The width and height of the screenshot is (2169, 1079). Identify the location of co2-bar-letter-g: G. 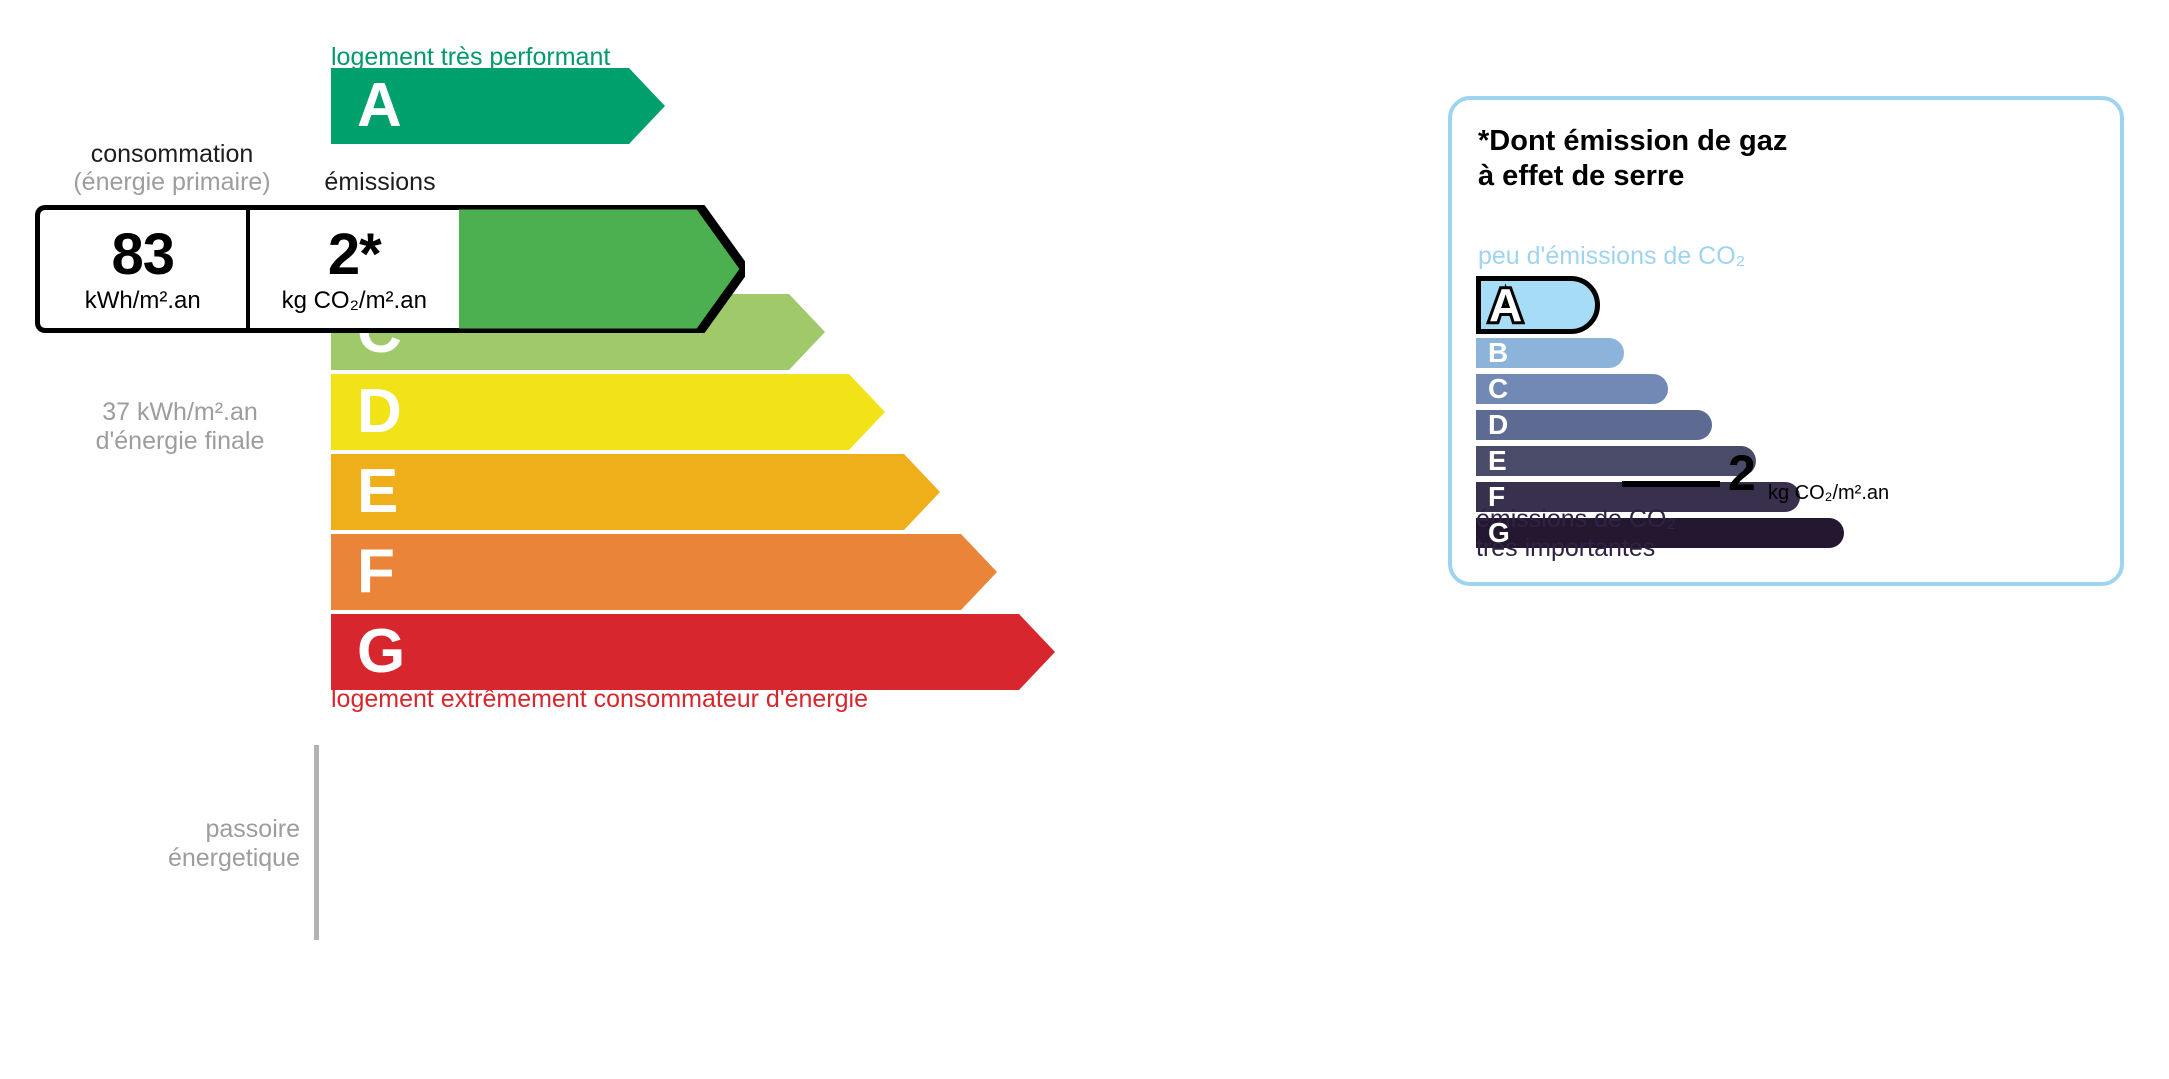
(1499, 532).